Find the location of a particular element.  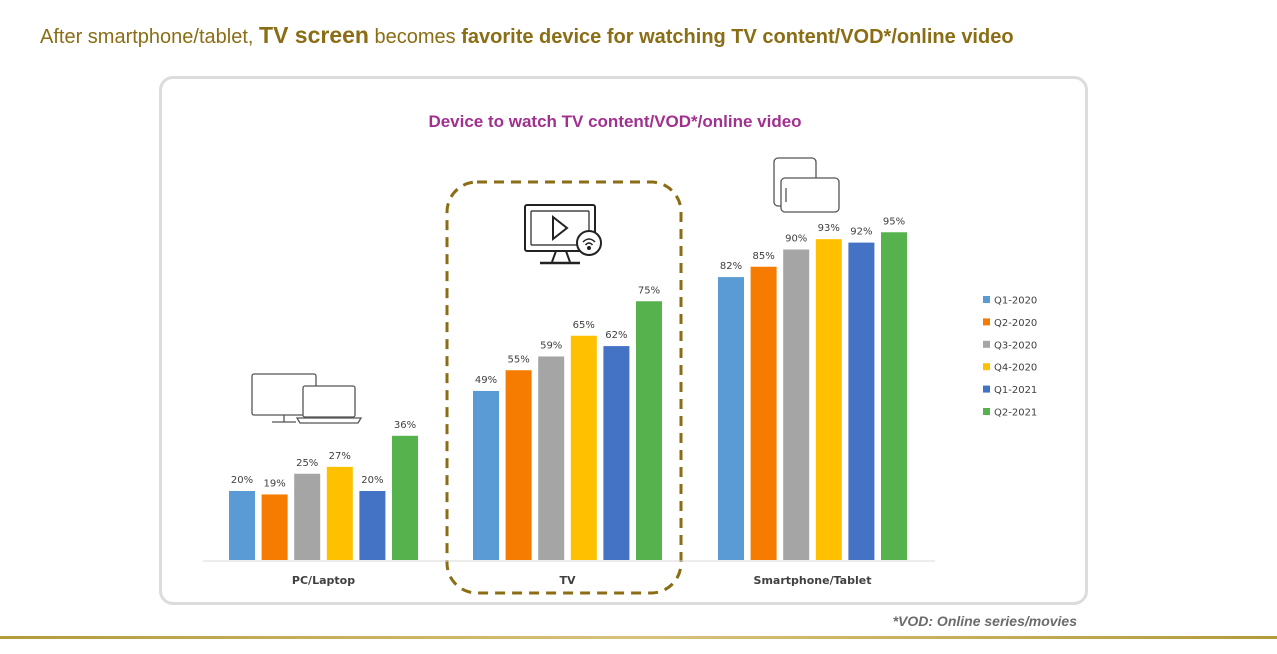

bar-smartphone-tablet-q1-2020 is located at coordinates (731, 418).